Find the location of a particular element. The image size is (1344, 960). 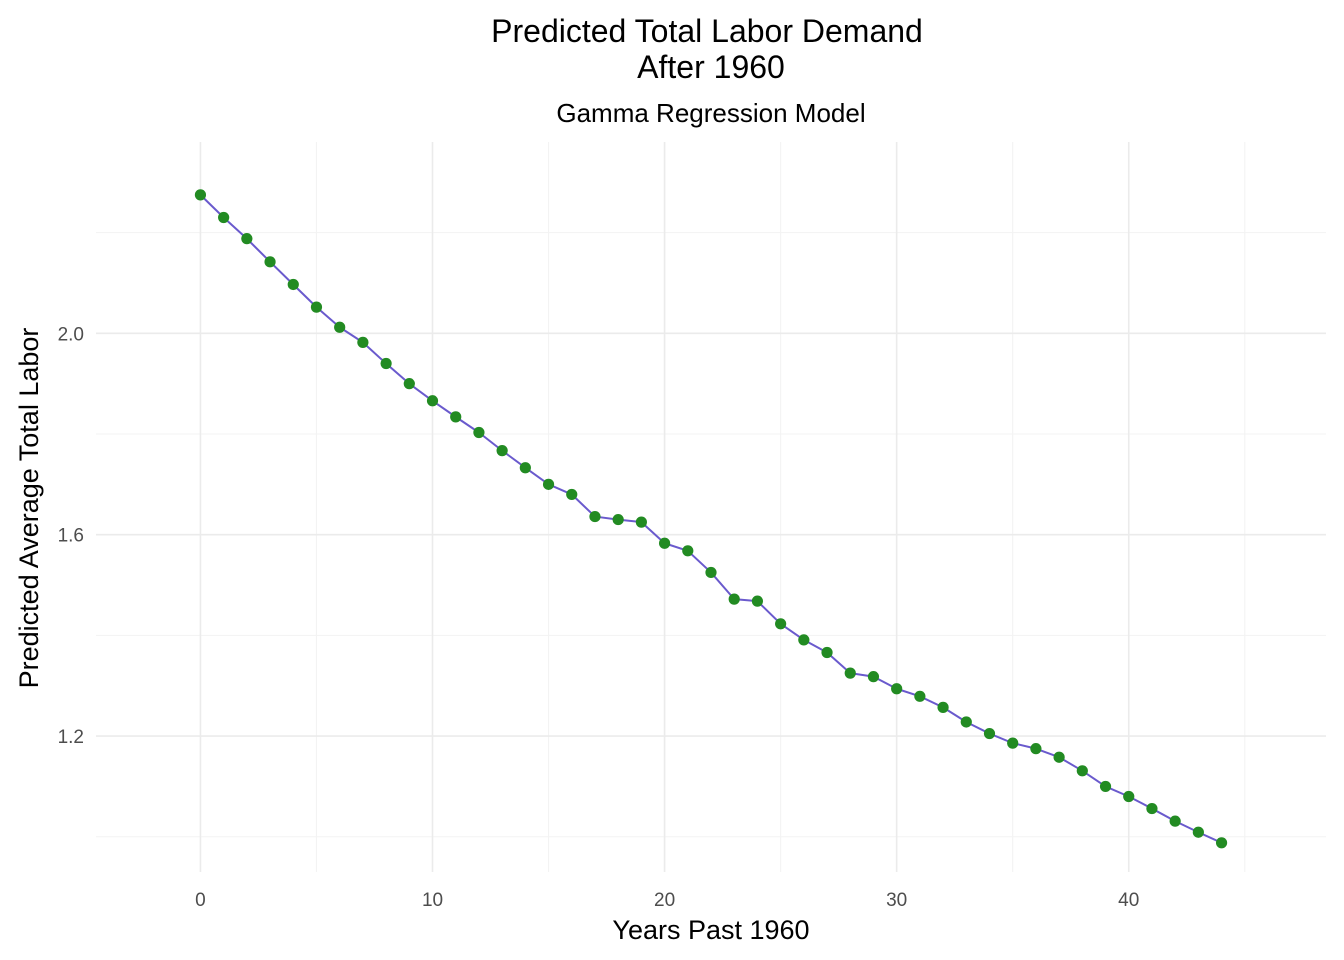

x-tick-label: 20 is located at coordinates (664, 900).